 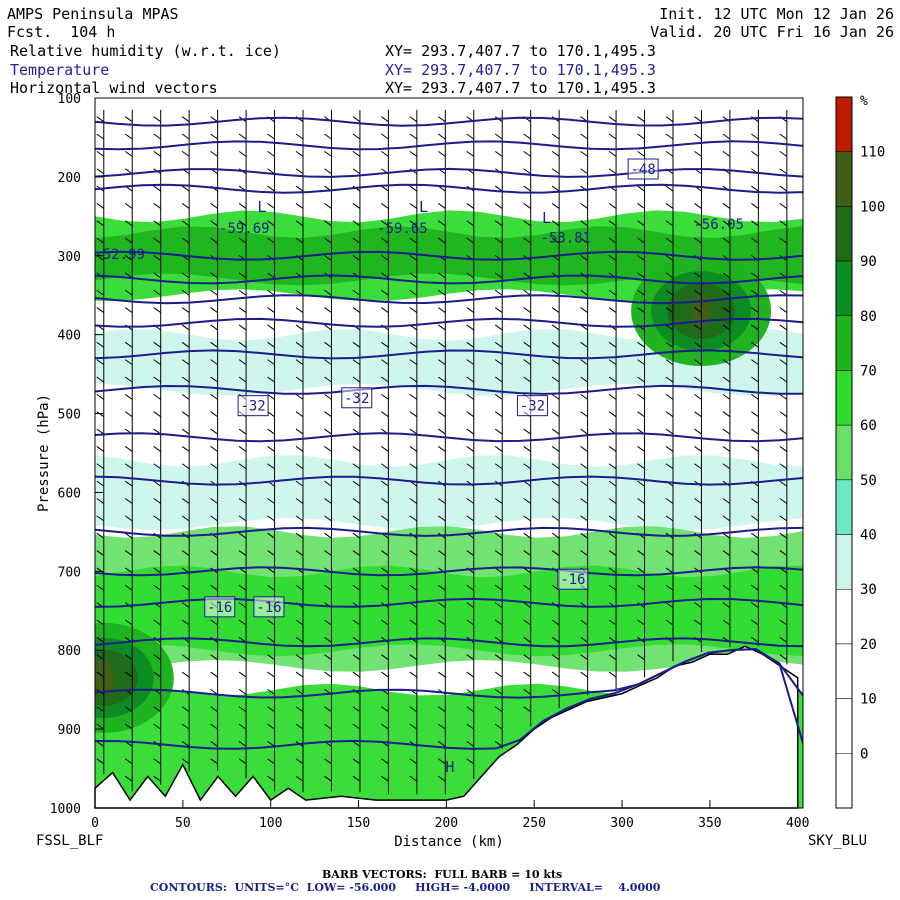 I want to click on contour-label-box, so click(x=532, y=406).